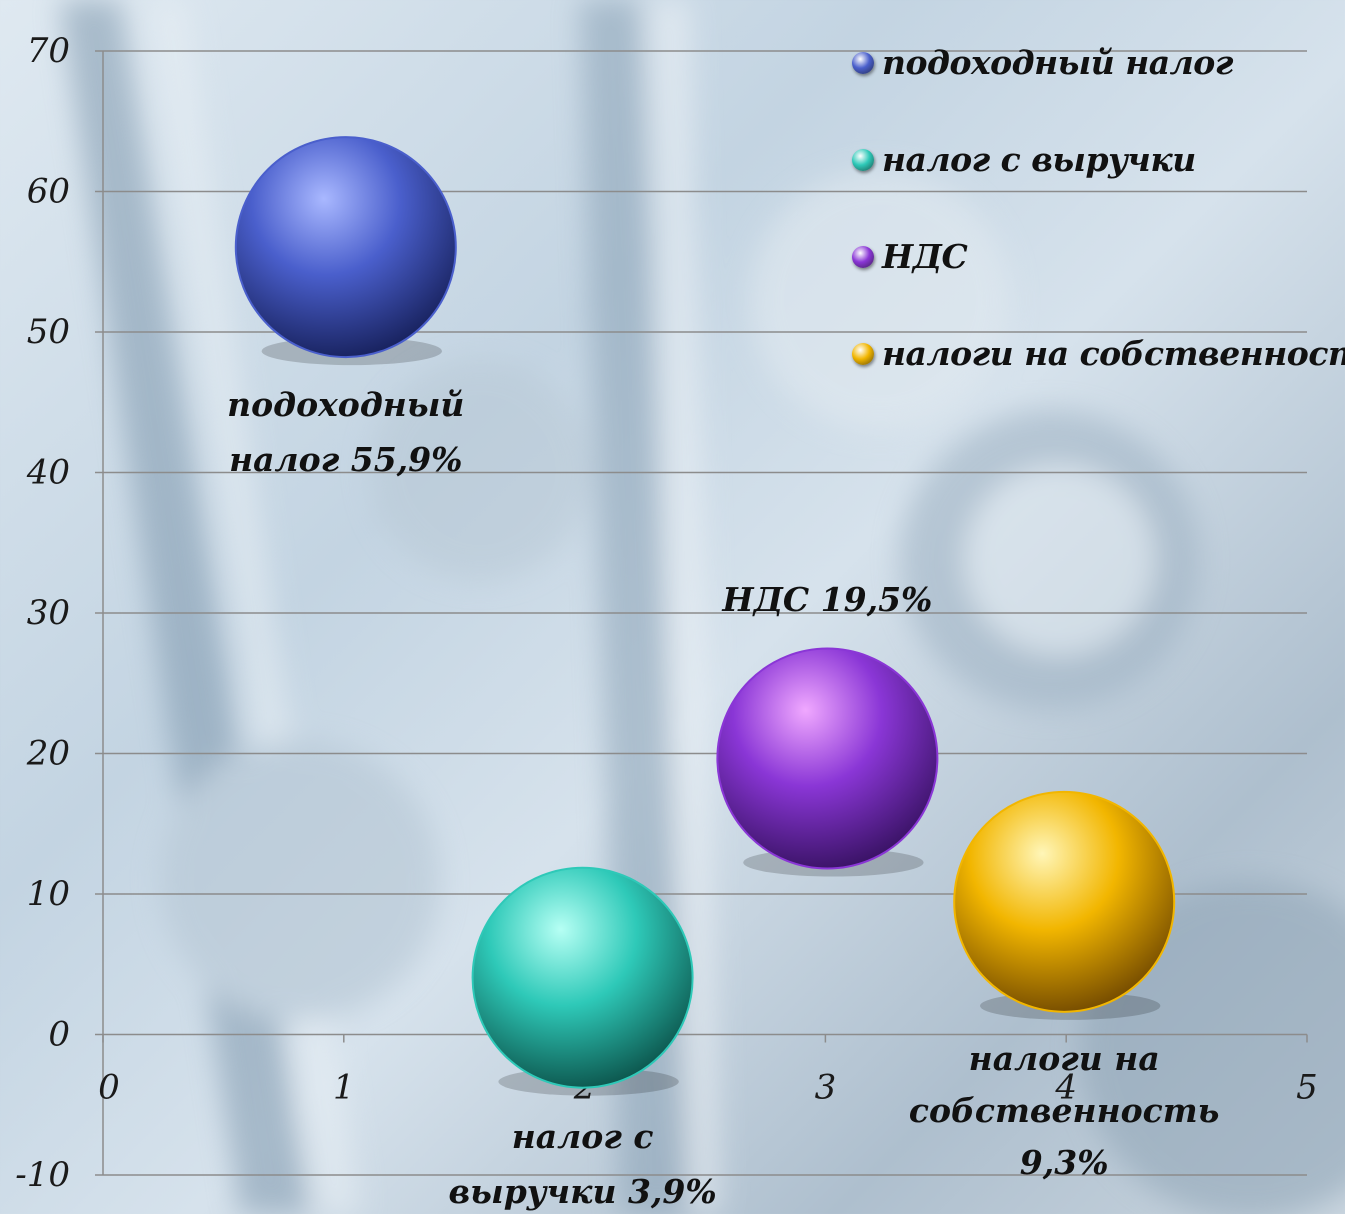 This screenshot has height=1214, width=1345. What do you see at coordinates (1098, 256) in the screenshot?
I see `legend-item: НДС` at bounding box center [1098, 256].